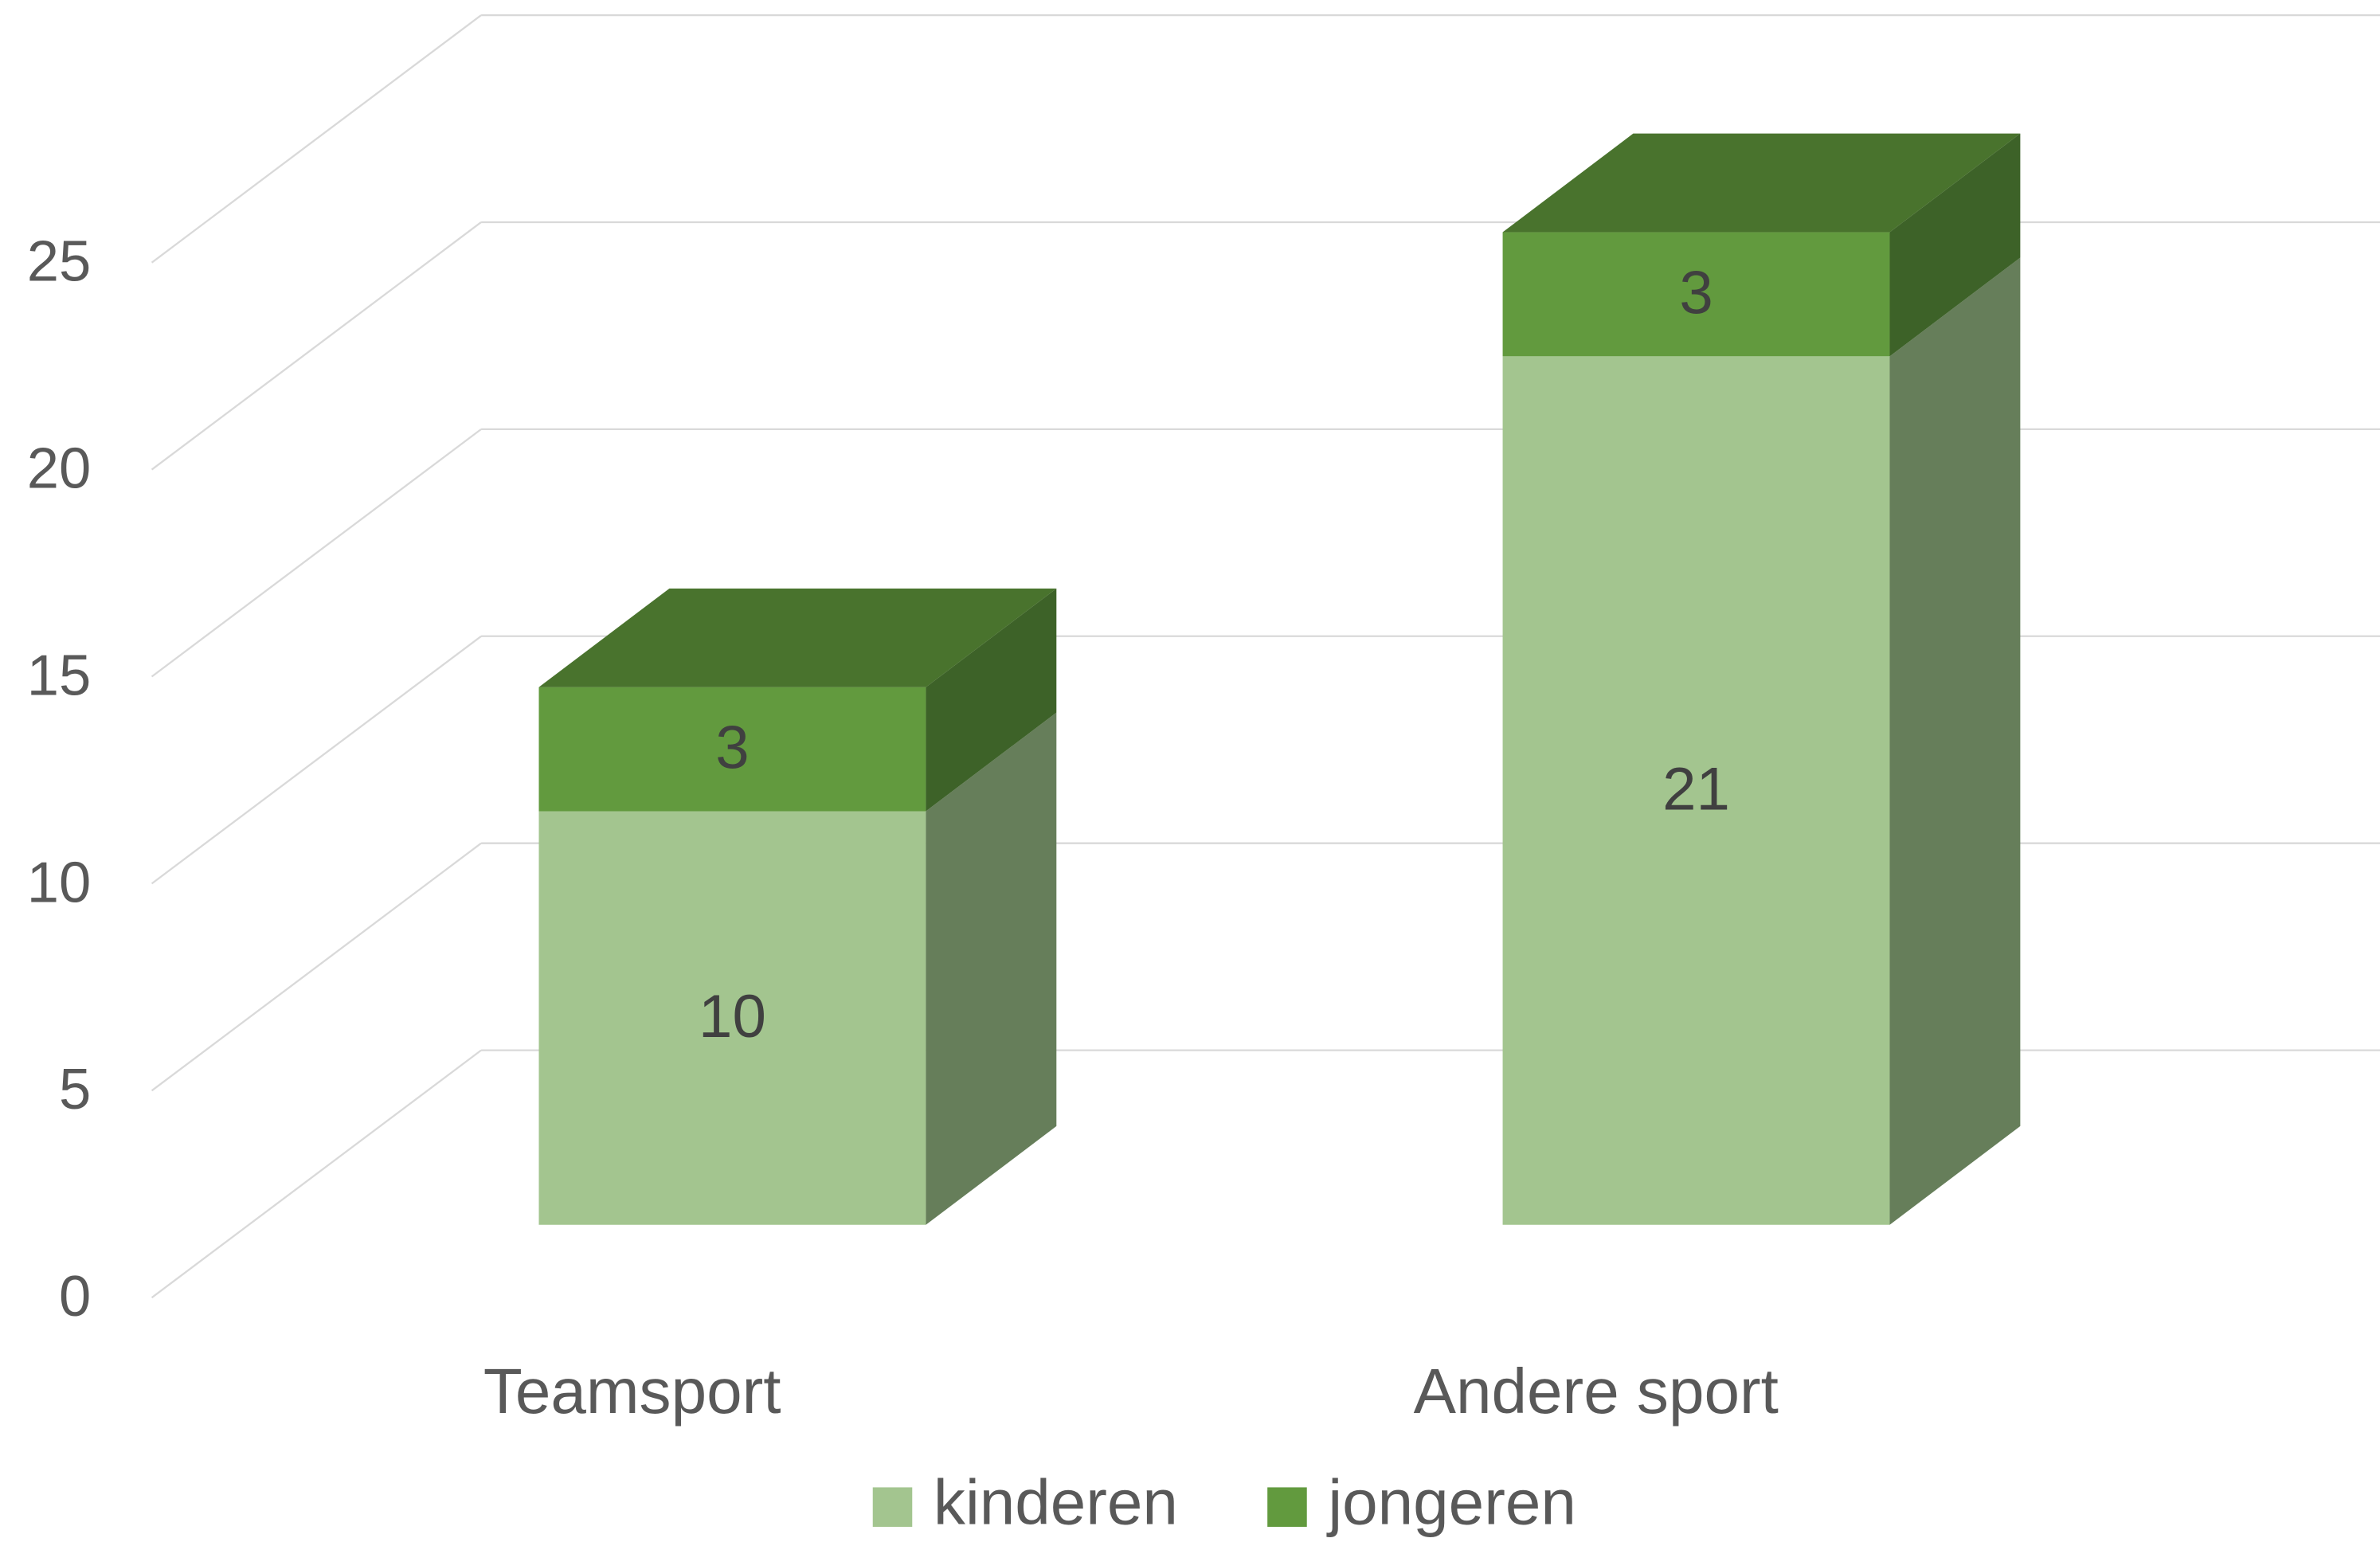  What do you see at coordinates (1056, 1501) in the screenshot?
I see `legend-label: kinderen` at bounding box center [1056, 1501].